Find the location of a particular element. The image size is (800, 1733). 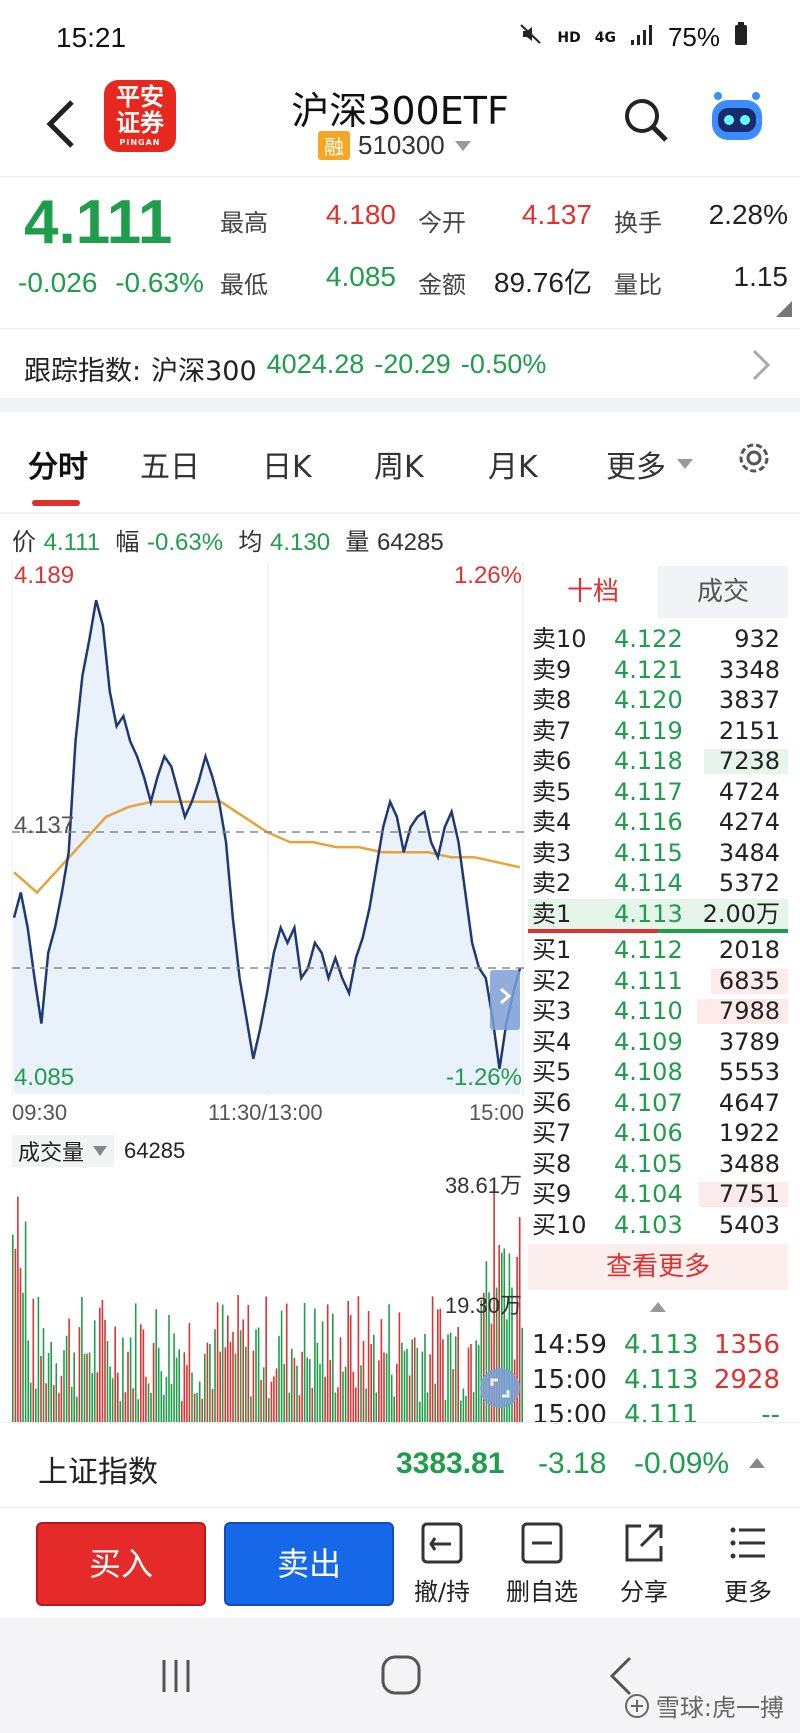

view-more-button: 查看更多 is located at coordinates (658, 1267).